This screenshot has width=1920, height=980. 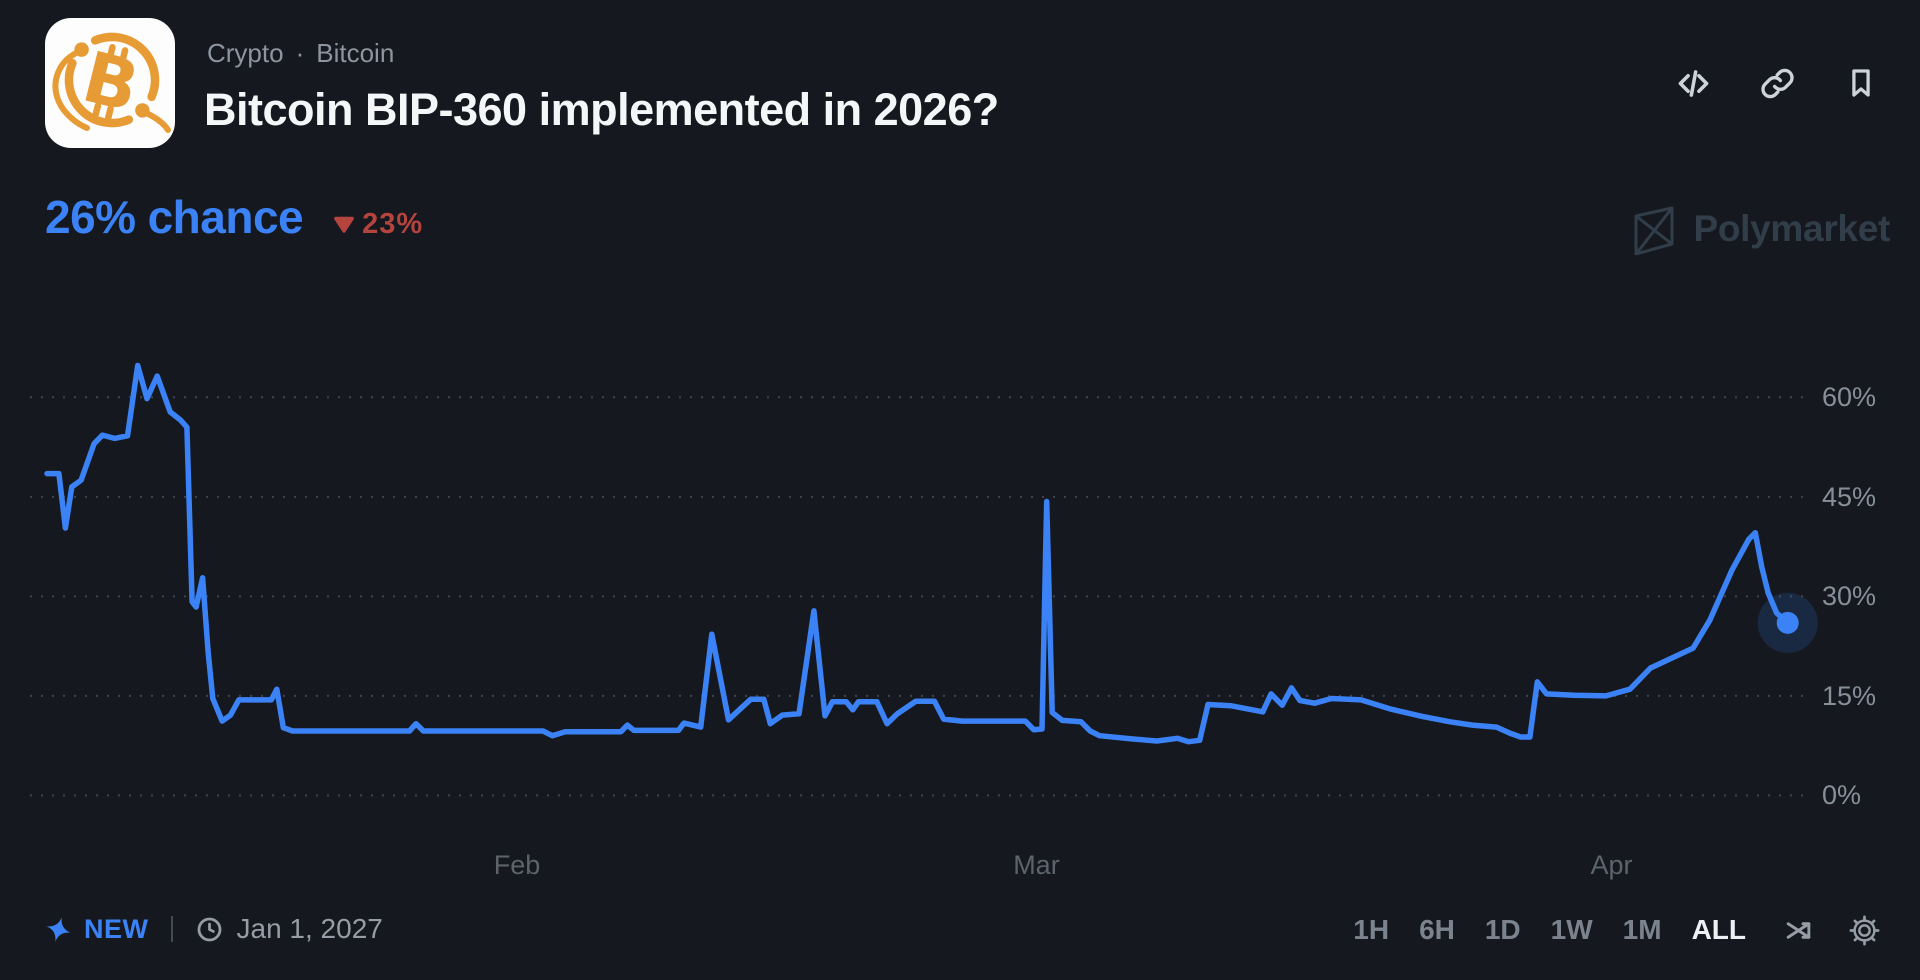 What do you see at coordinates (90, 217) in the screenshot?
I see `chance-value: 26%` at bounding box center [90, 217].